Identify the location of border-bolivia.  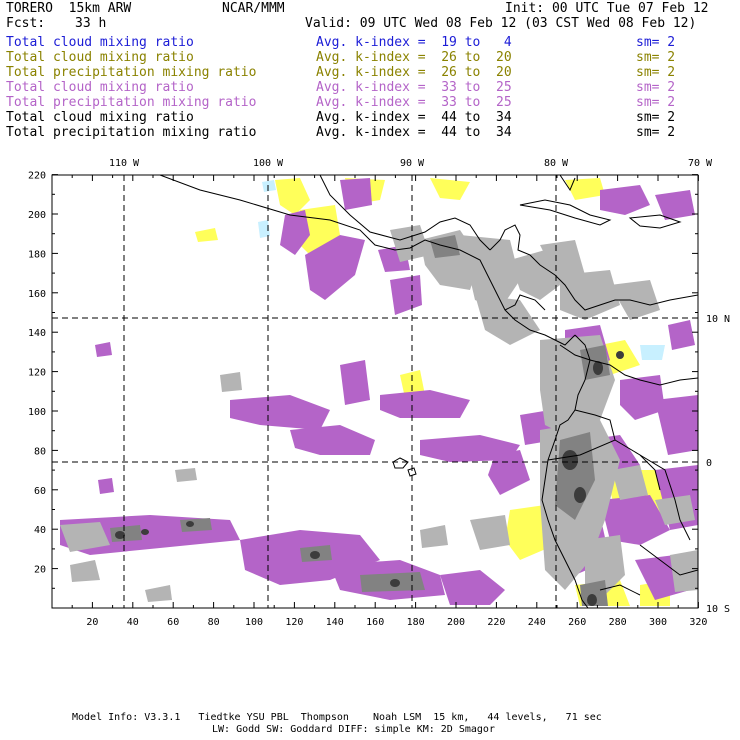
(668, 560).